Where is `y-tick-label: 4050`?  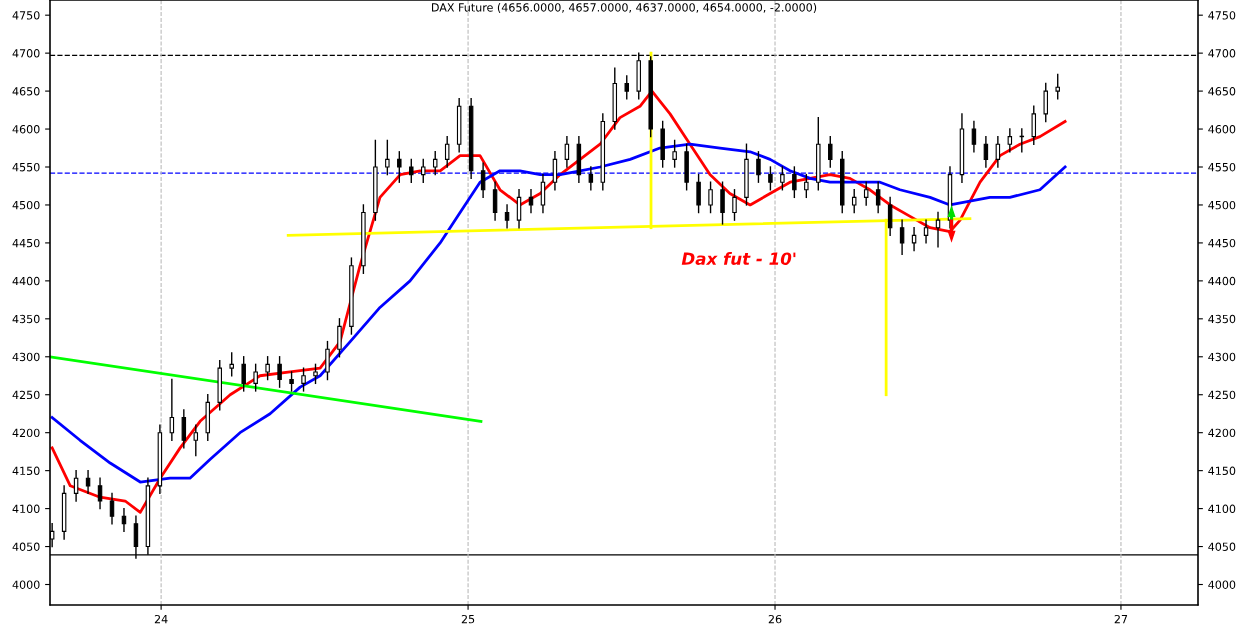 y-tick-label: 4050 is located at coordinates (26, 546).